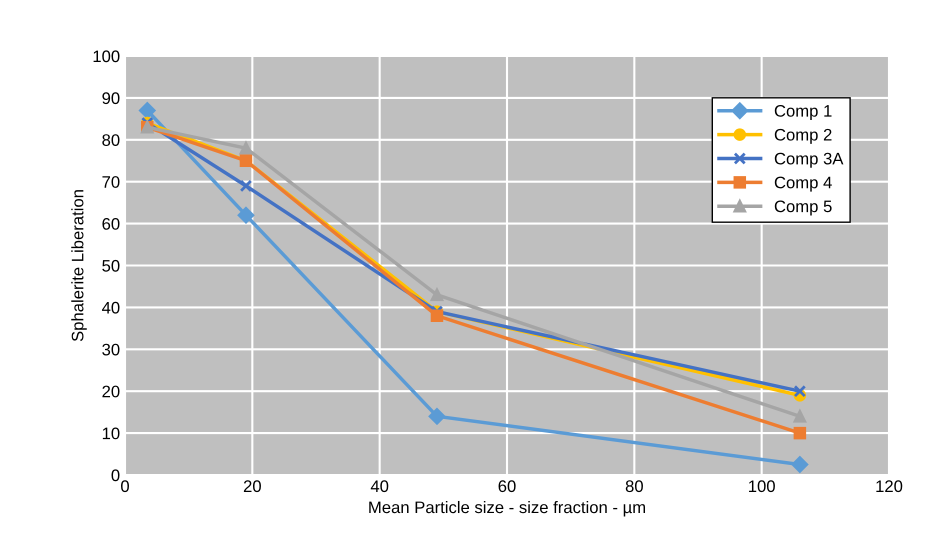 The width and height of the screenshot is (942, 548). What do you see at coordinates (803, 208) in the screenshot?
I see `legend-label: Comp 5` at bounding box center [803, 208].